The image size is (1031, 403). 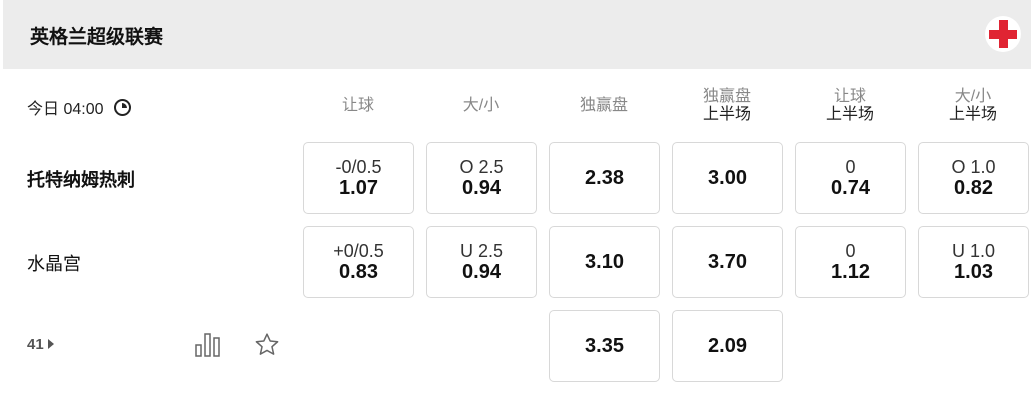 What do you see at coordinates (973, 167) in the screenshot?
I see `odds-line: O 1.0` at bounding box center [973, 167].